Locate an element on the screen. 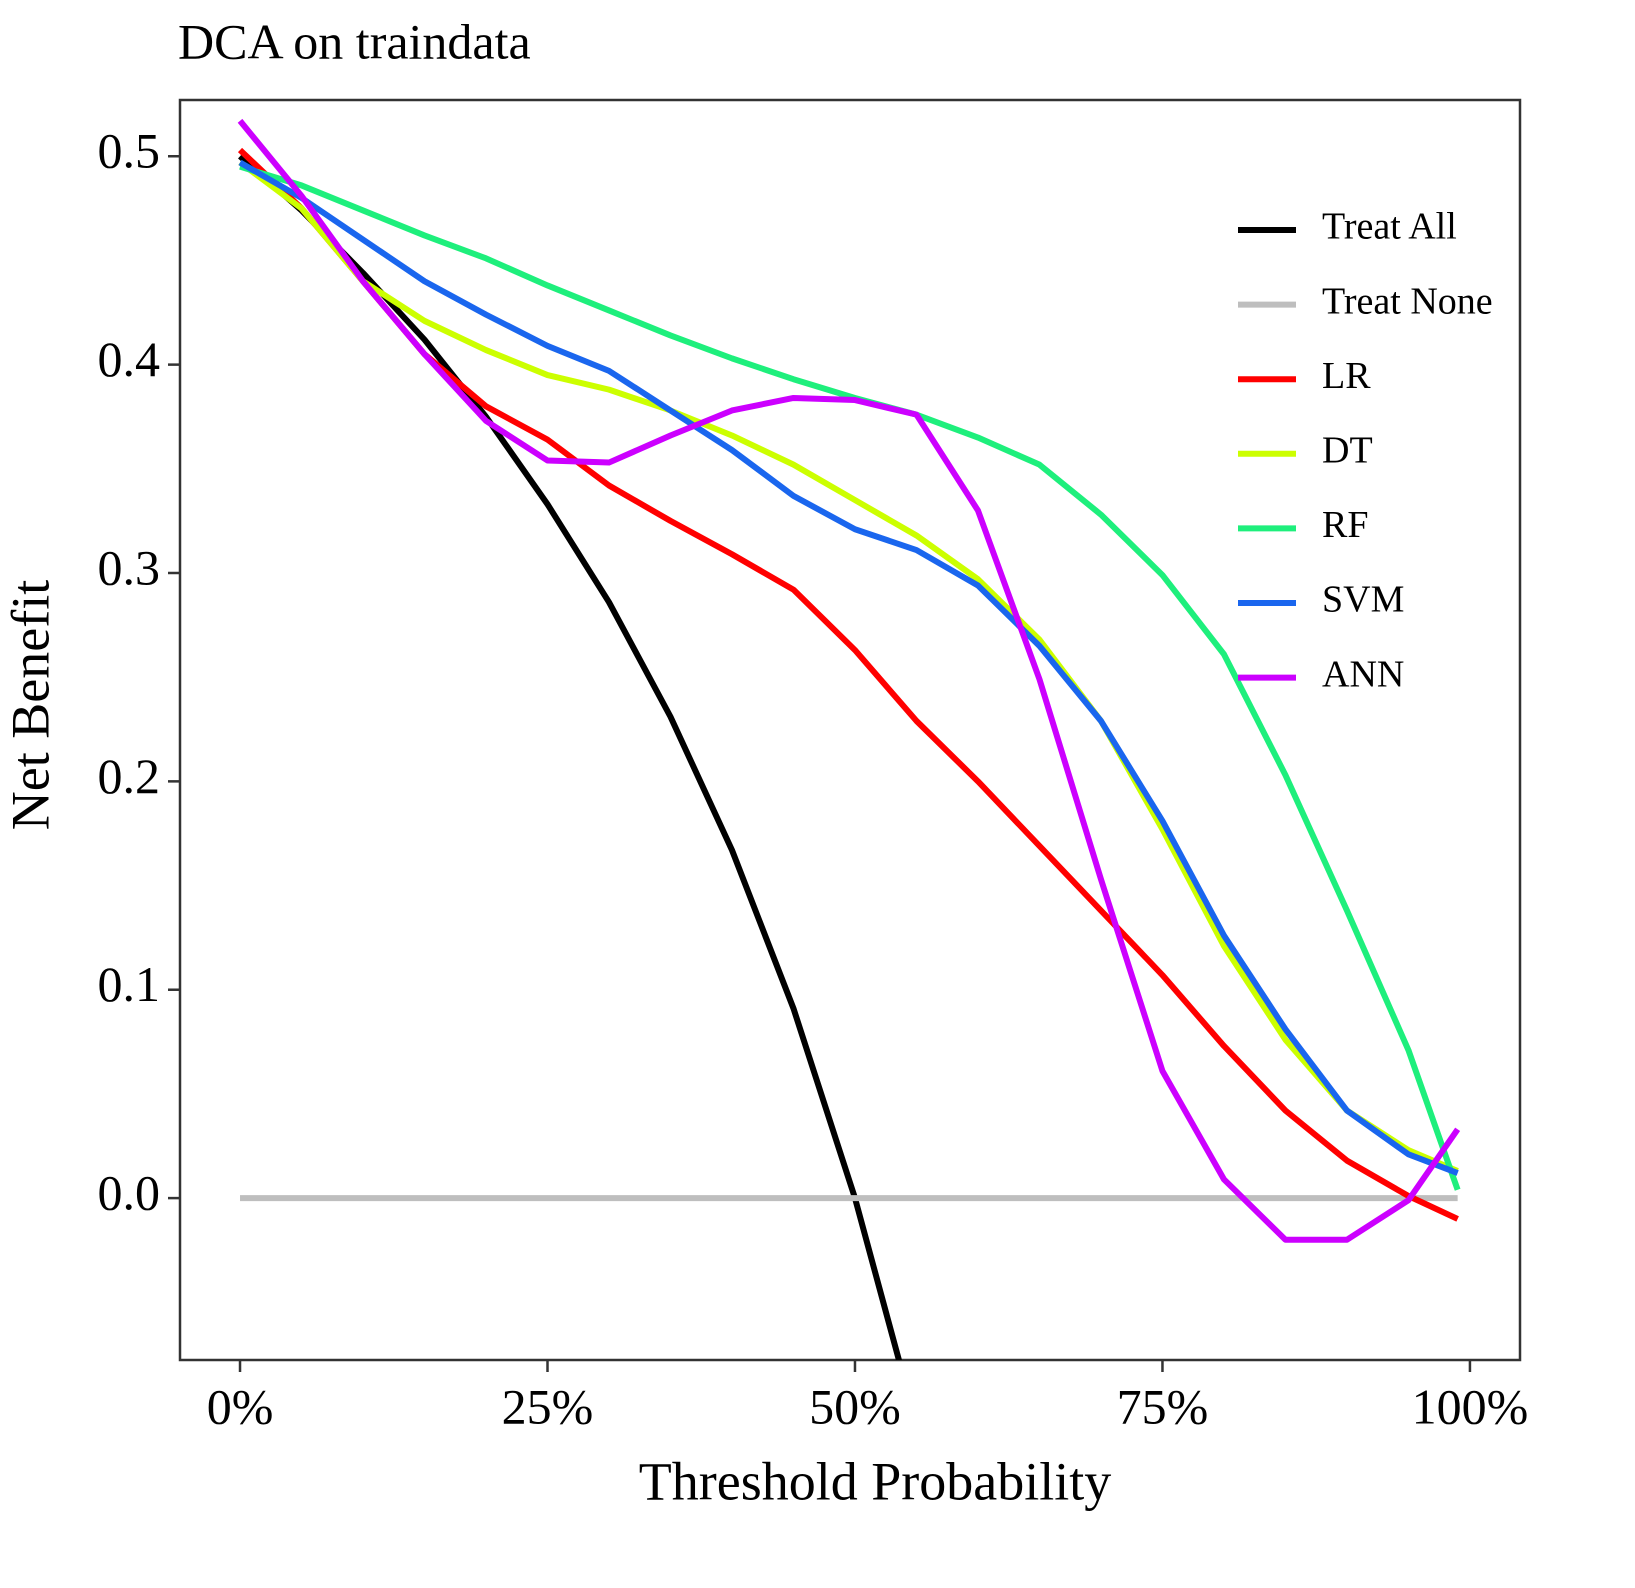  y-tick-label: 0.2 is located at coordinates (129, 776).